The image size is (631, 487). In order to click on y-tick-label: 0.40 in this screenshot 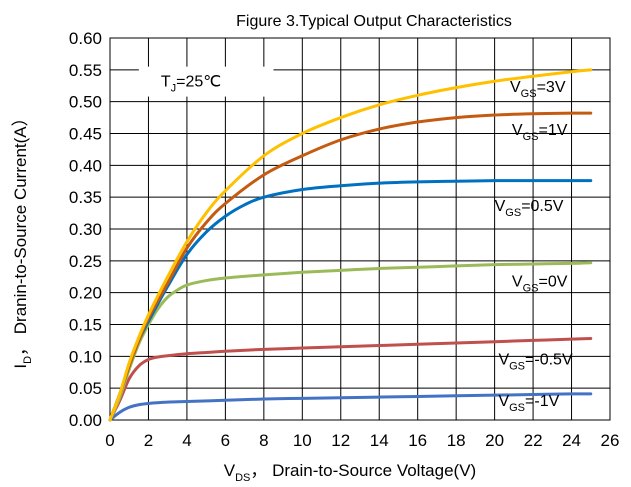, I will do `click(85, 165)`.